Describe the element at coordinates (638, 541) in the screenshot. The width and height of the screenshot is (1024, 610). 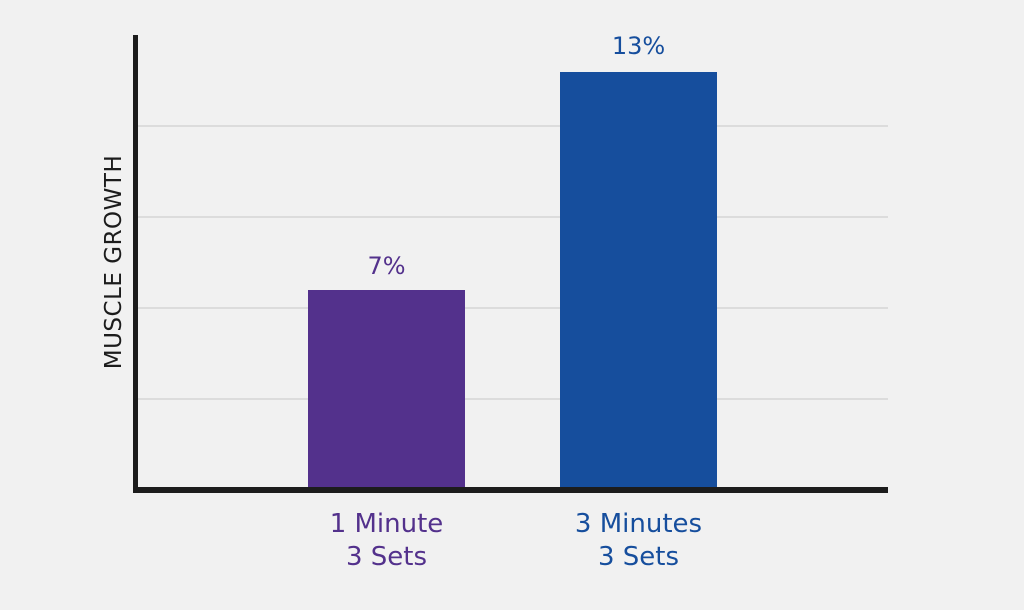
I see `category-label-2: 3 Minutes 3 Sets` at that location.